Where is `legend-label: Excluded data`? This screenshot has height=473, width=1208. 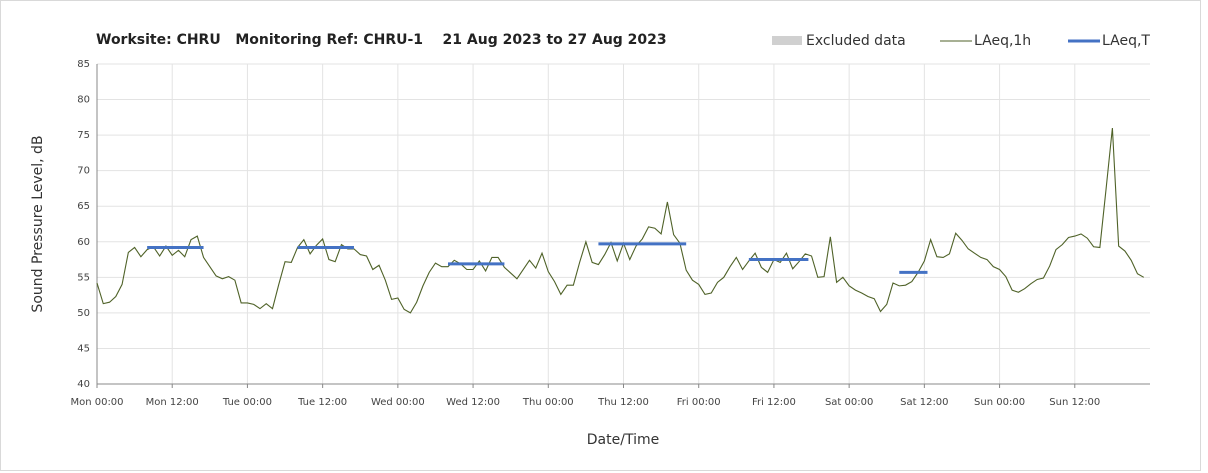 legend-label: Excluded data is located at coordinates (856, 41).